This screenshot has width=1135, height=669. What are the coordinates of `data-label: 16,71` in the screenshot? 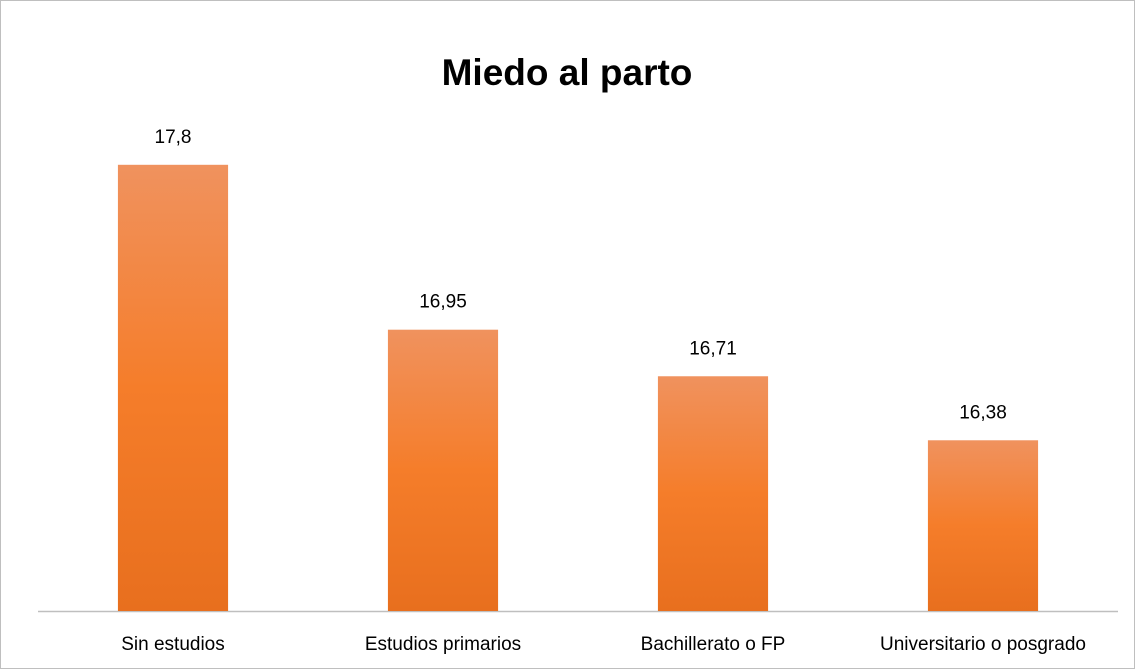 It's located at (713, 348).